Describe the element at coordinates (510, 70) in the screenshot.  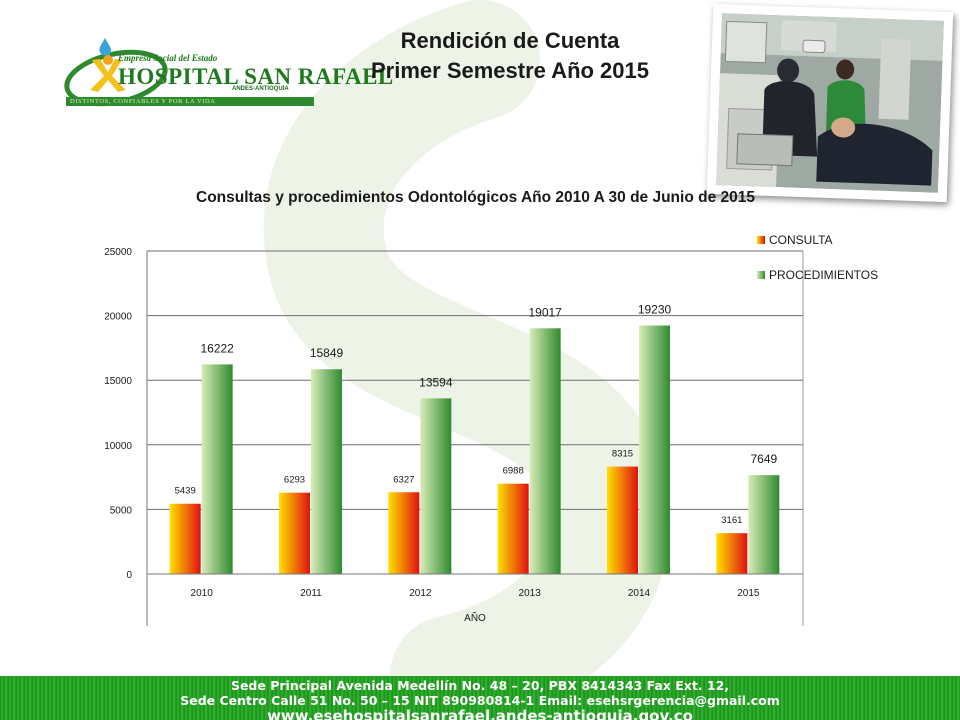
I see `page-title-line2: Primer Semestre Año 2015` at that location.